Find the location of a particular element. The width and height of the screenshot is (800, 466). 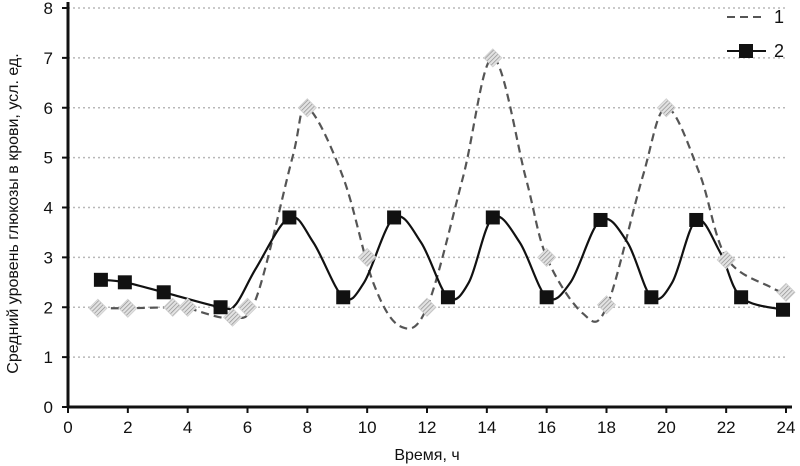

x-tick-label-24: 24 is located at coordinates (786, 427).